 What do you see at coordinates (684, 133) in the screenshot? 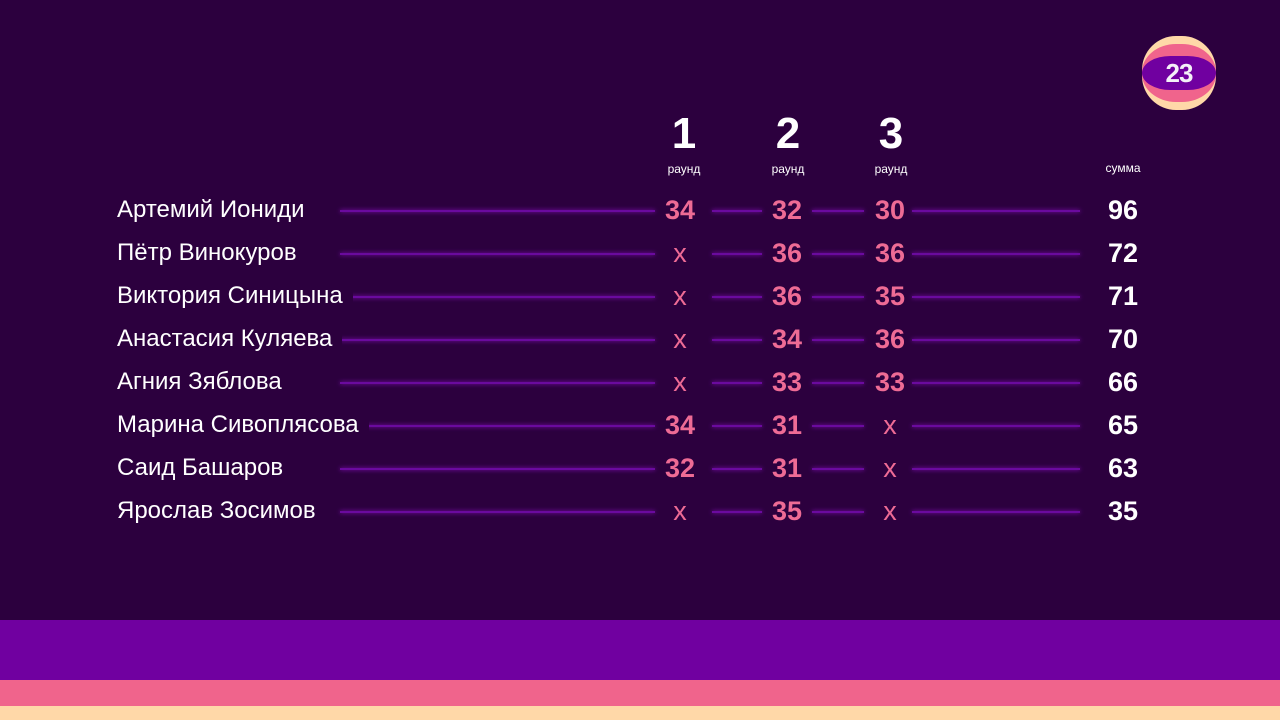
I see `round-number: 1` at bounding box center [684, 133].